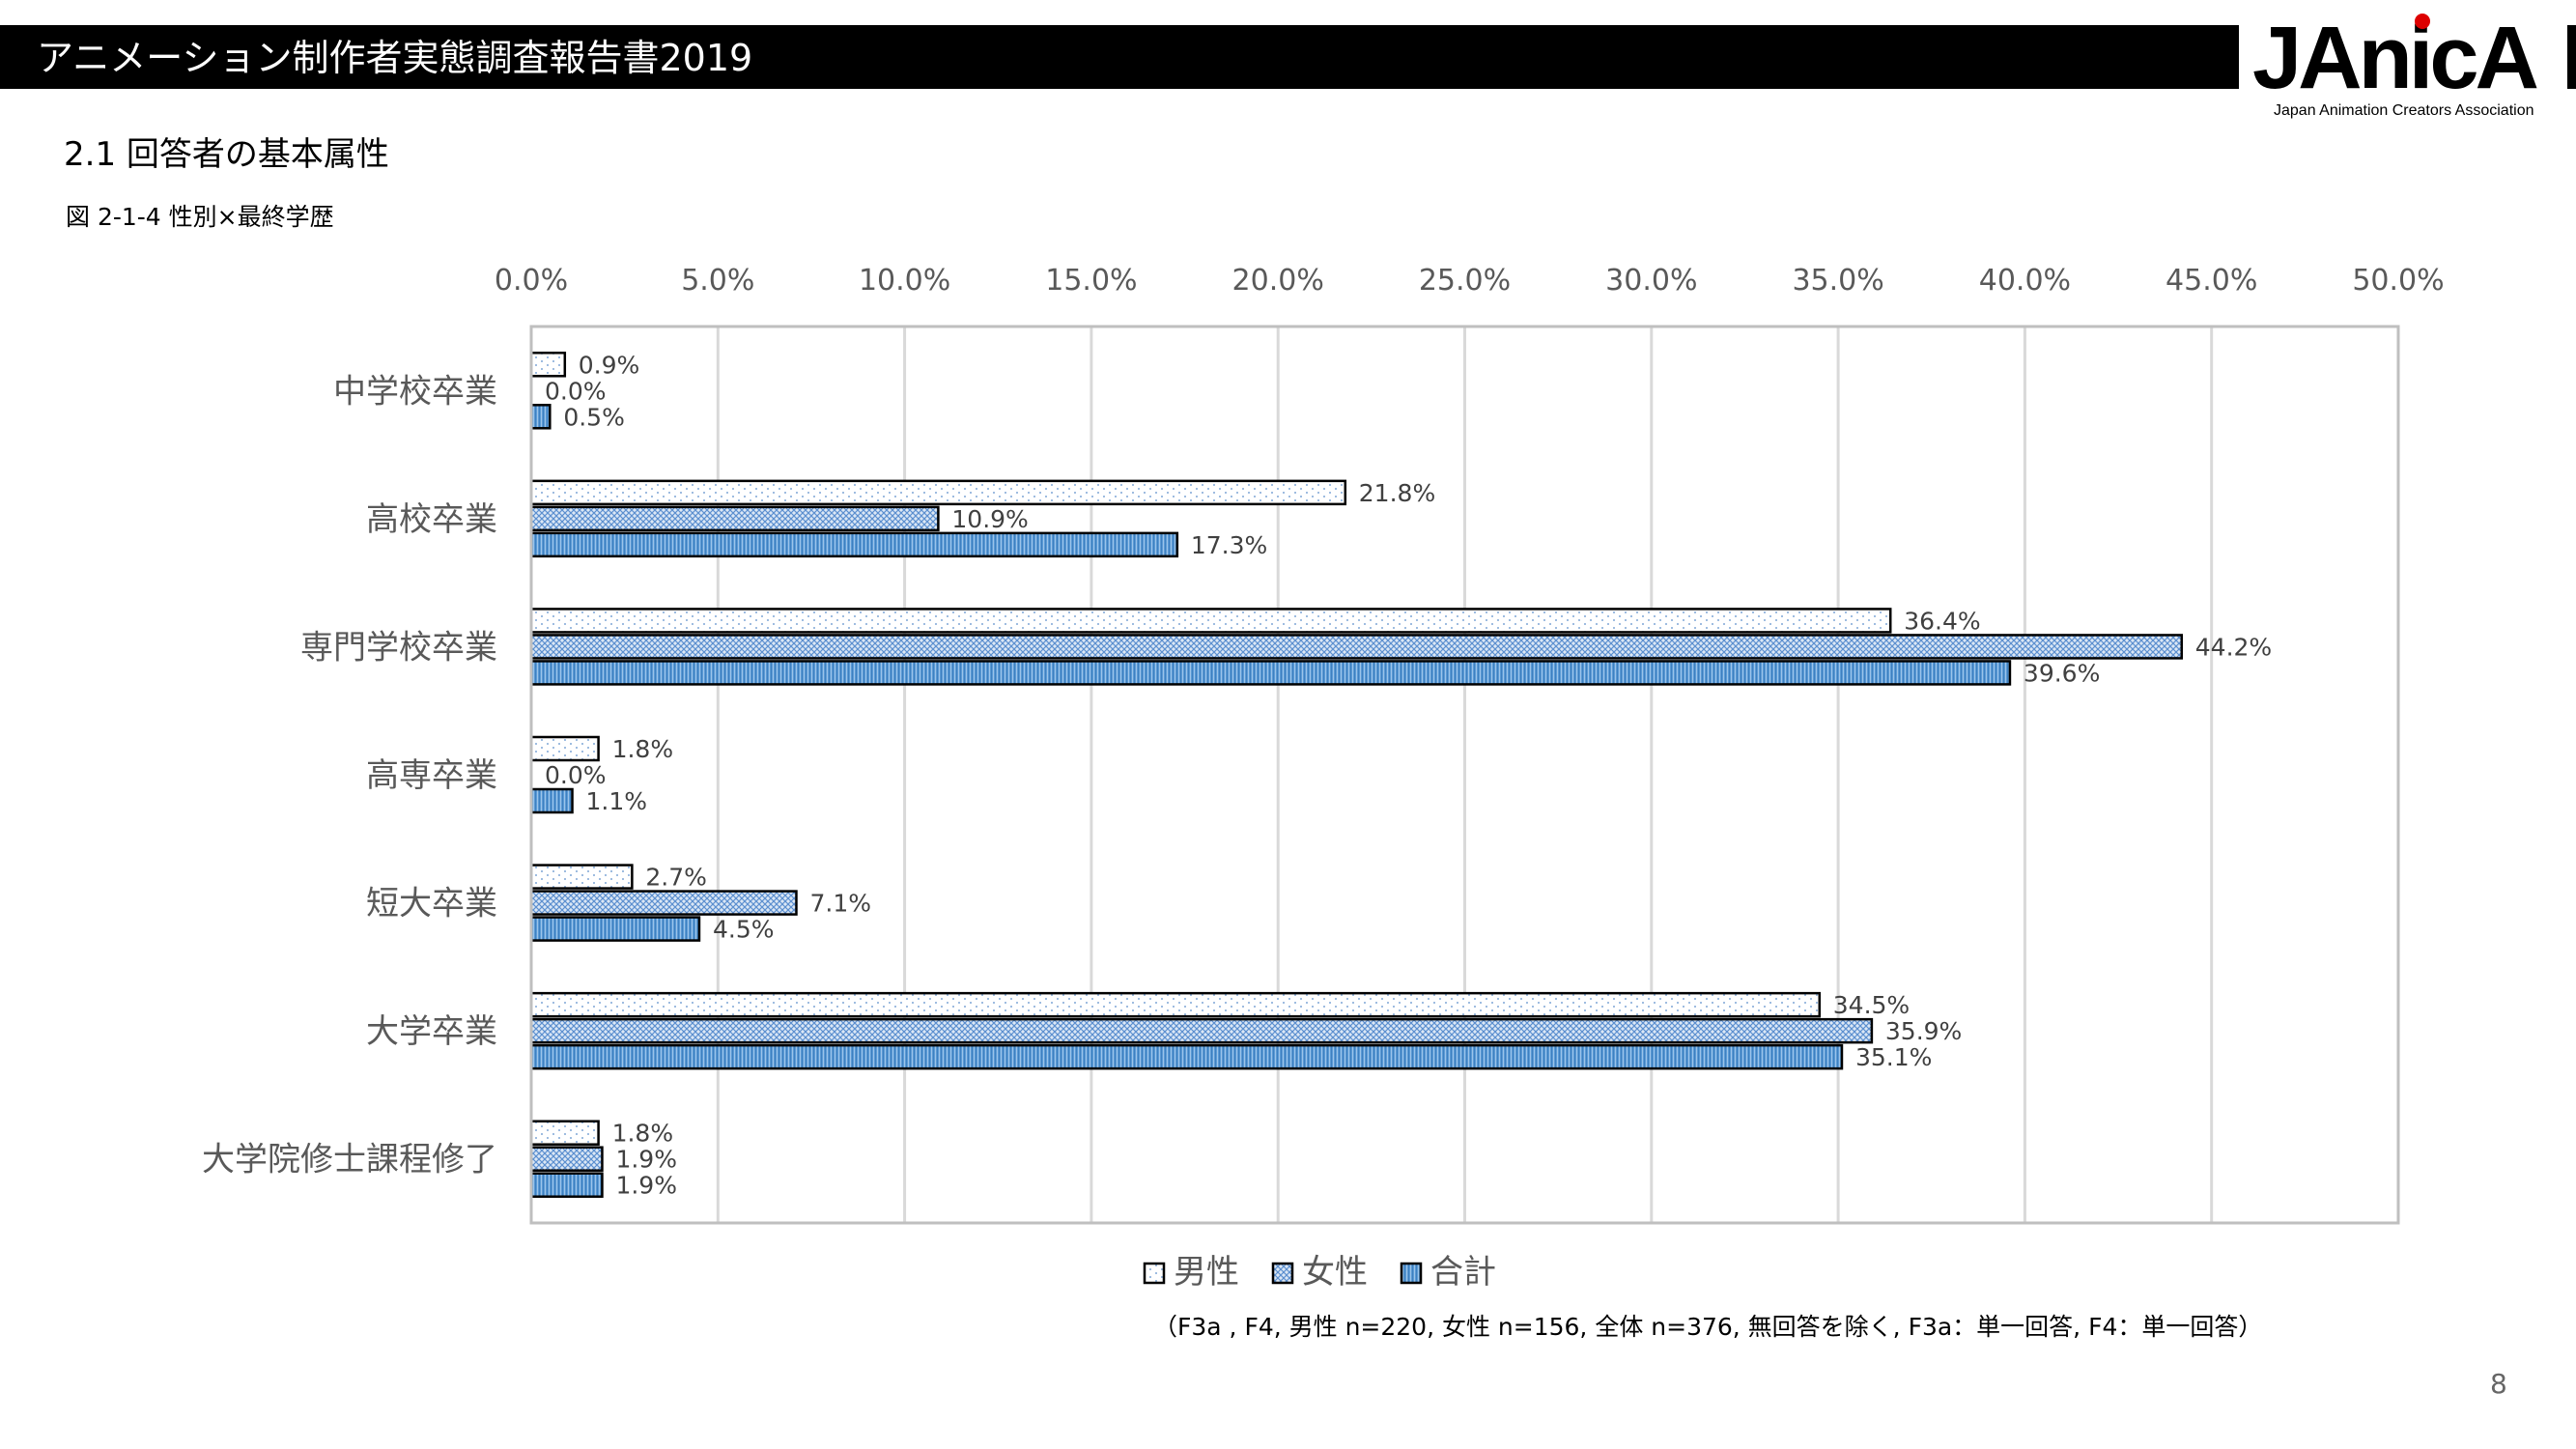 The width and height of the screenshot is (2576, 1449). I want to click on section-title: 2.1 回答者の基本属性, so click(226, 154).